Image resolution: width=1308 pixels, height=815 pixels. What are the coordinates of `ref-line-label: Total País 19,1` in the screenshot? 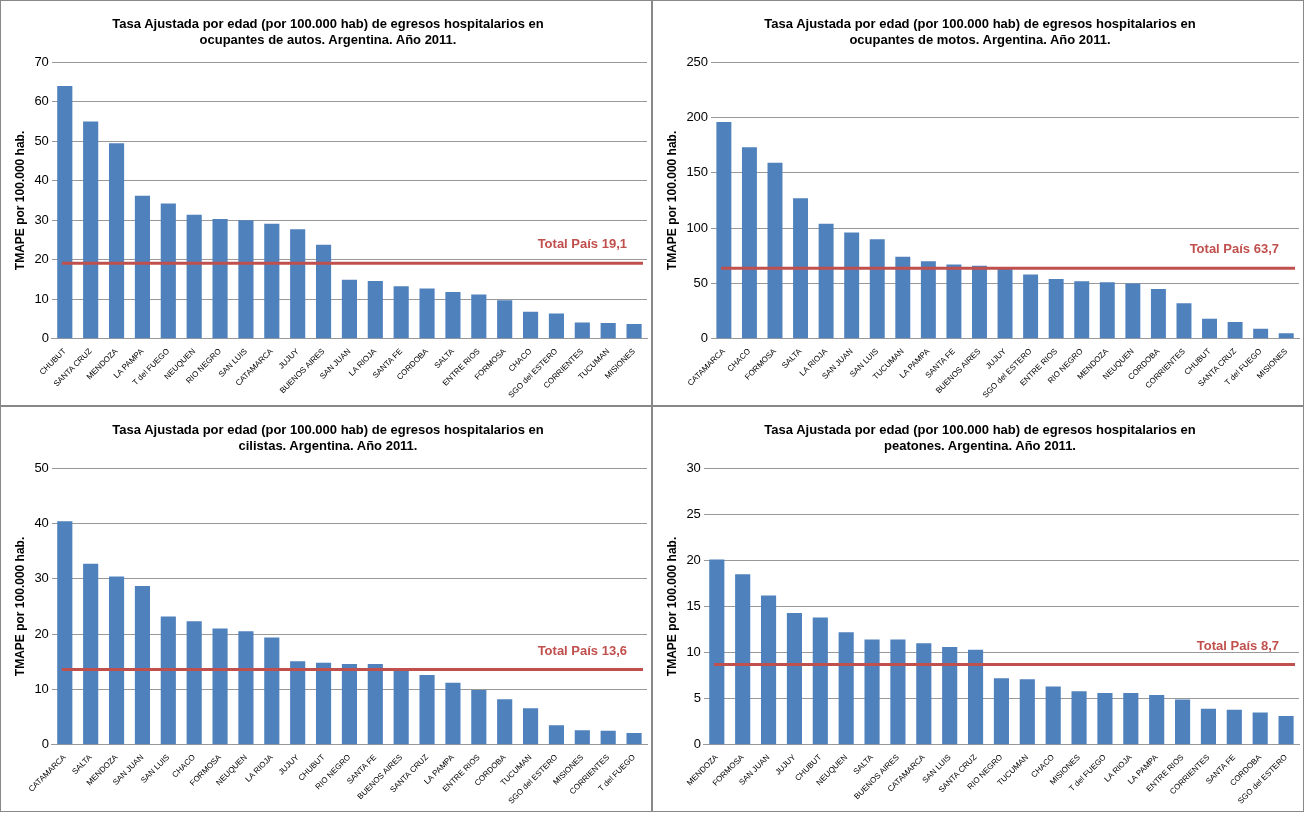 It's located at (582, 244).